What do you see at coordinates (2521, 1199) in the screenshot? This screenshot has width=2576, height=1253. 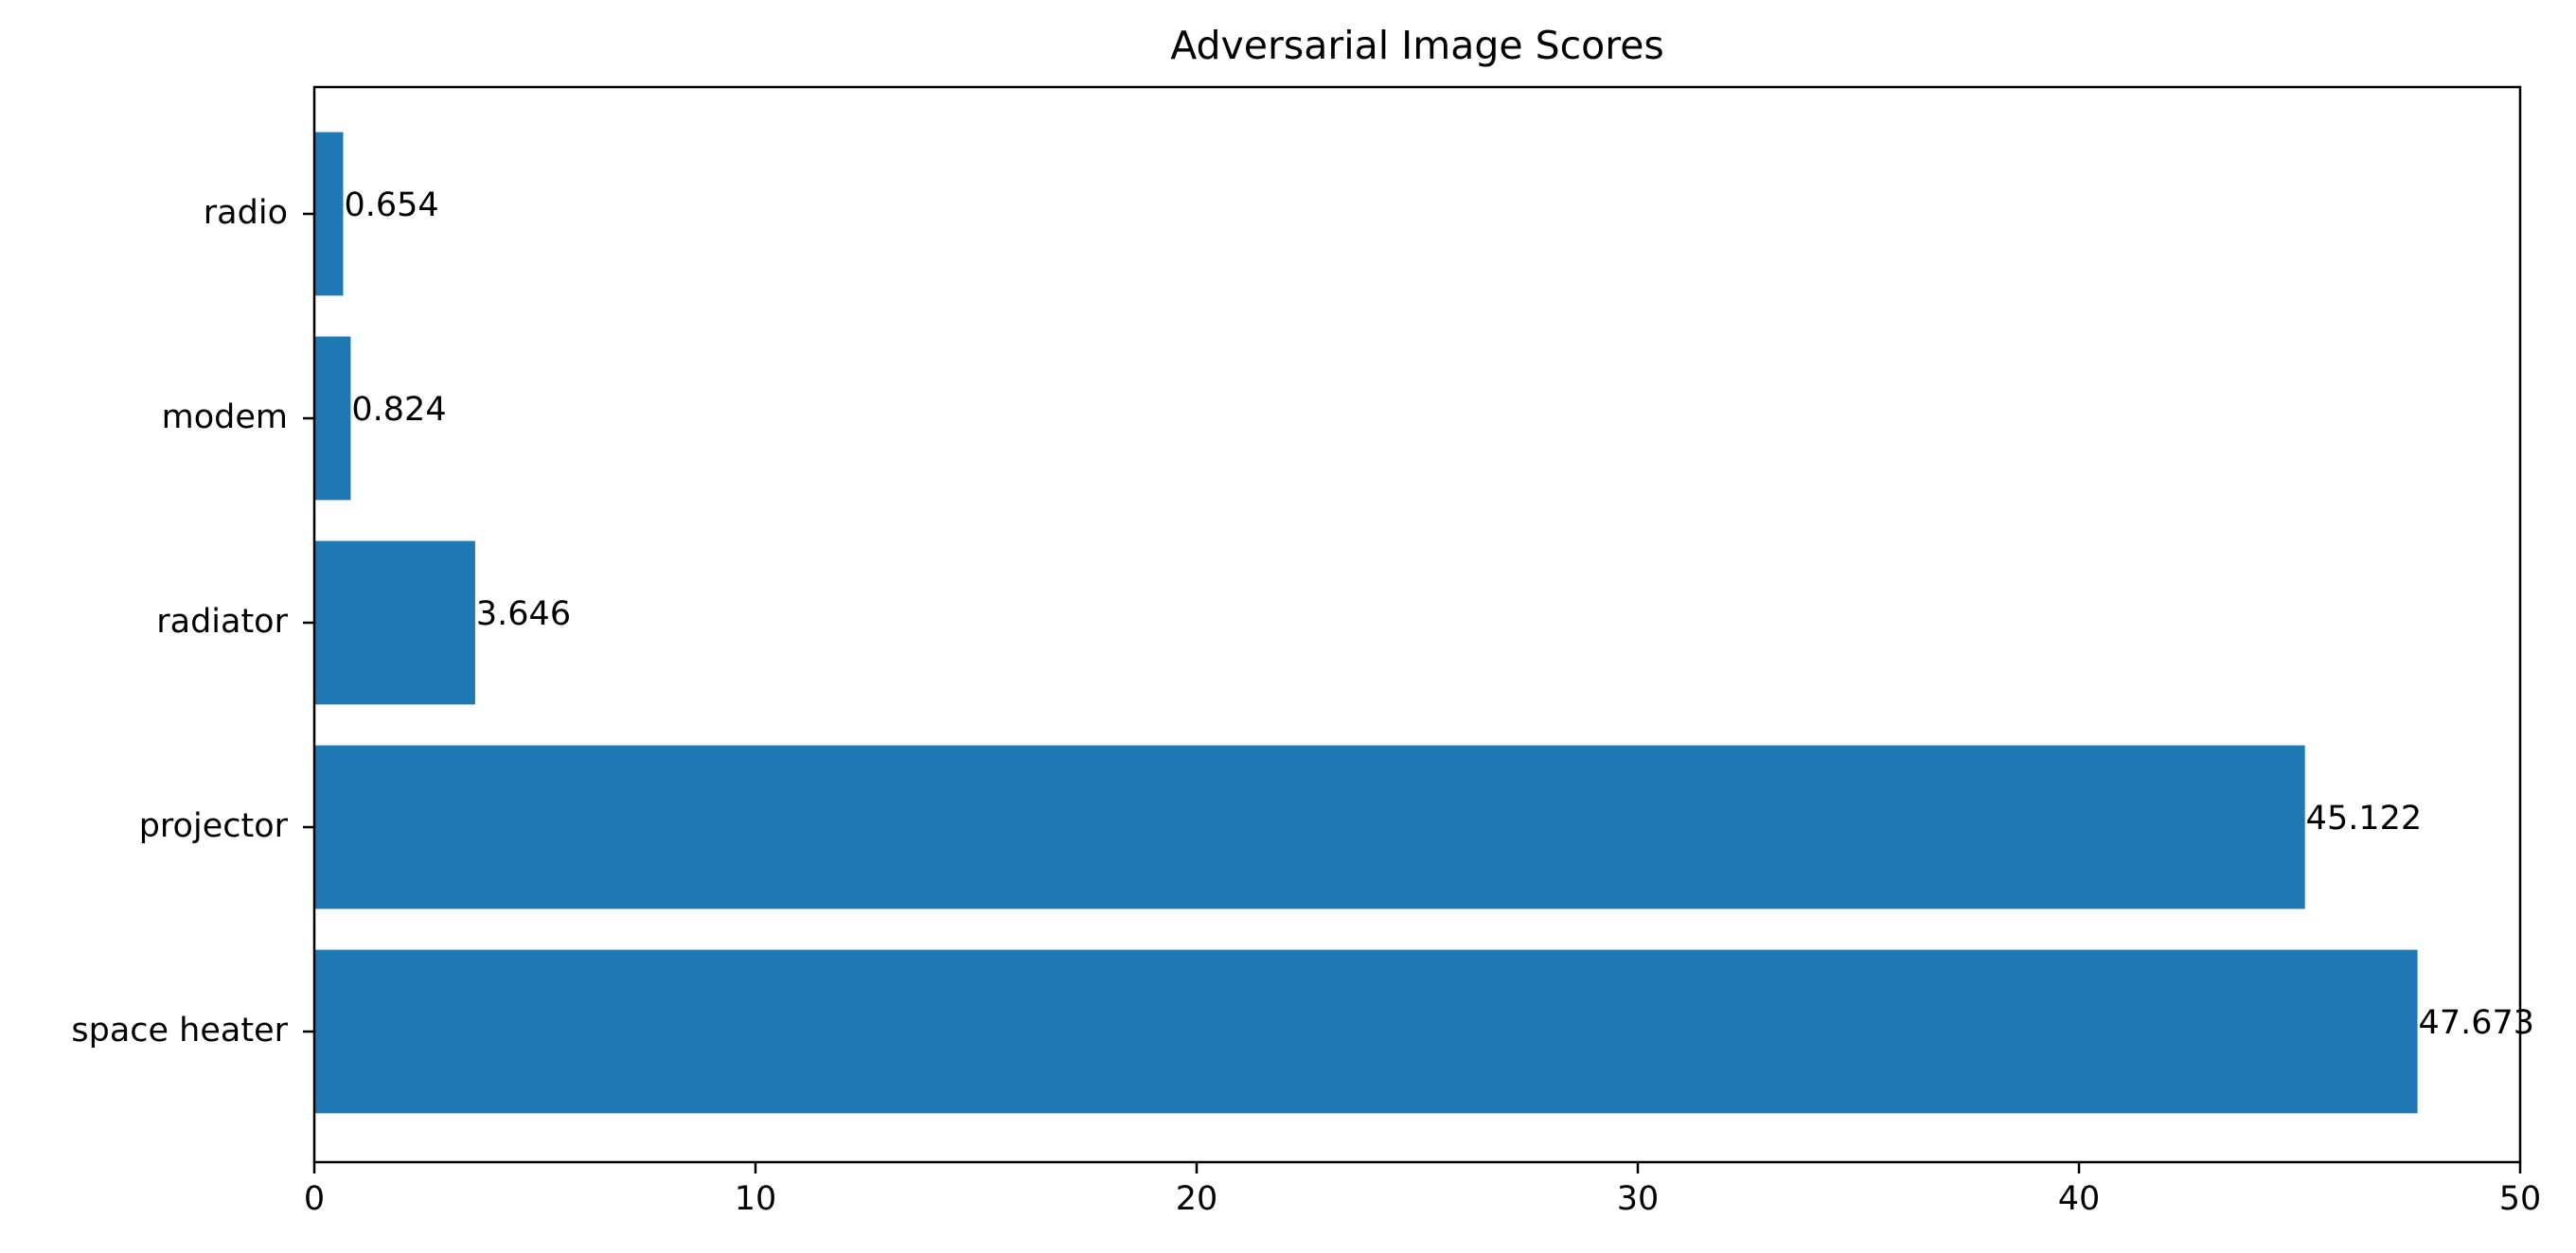 I see `x-tick-label-50: 50` at bounding box center [2521, 1199].